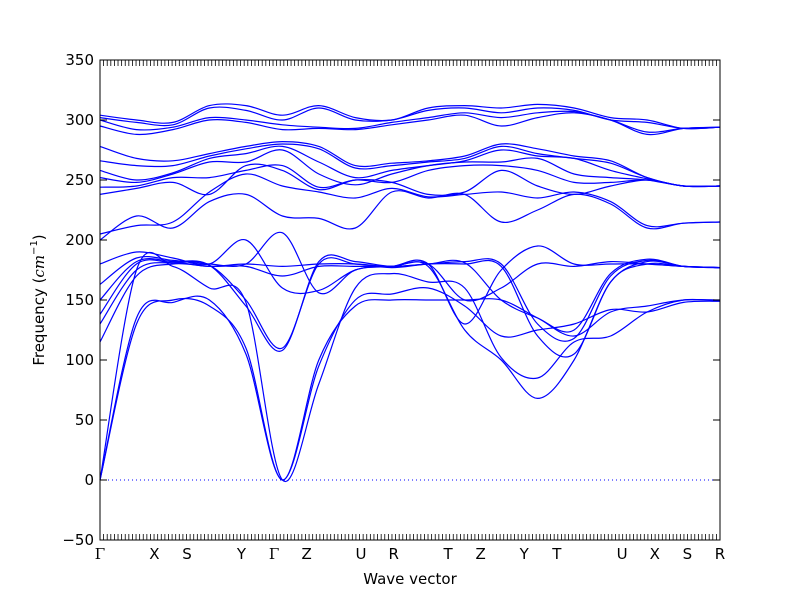 The height and width of the screenshot is (600, 800). What do you see at coordinates (79, 300) in the screenshot?
I see `y-tick-label: 150` at bounding box center [79, 300].